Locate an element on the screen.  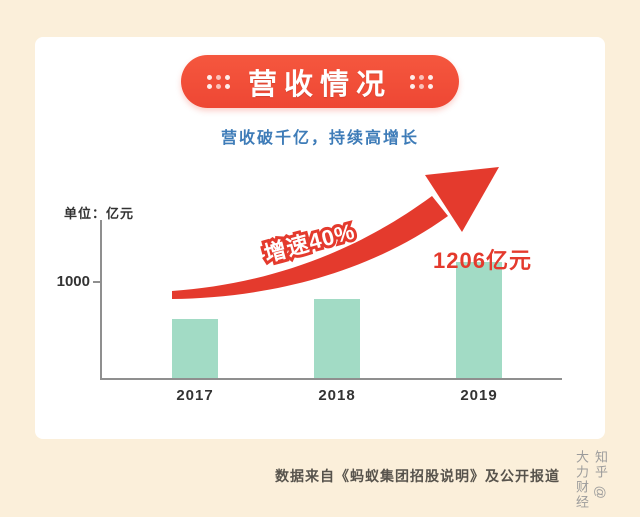
bar-2017 is located at coordinates (195, 348).